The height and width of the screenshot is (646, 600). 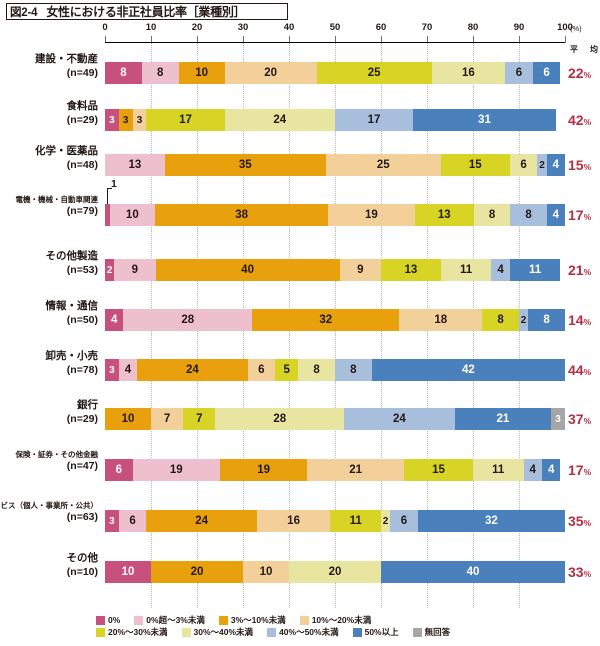 I want to click on stacked-bar: 4 28 32 18 8 2 8, so click(x=335, y=320).